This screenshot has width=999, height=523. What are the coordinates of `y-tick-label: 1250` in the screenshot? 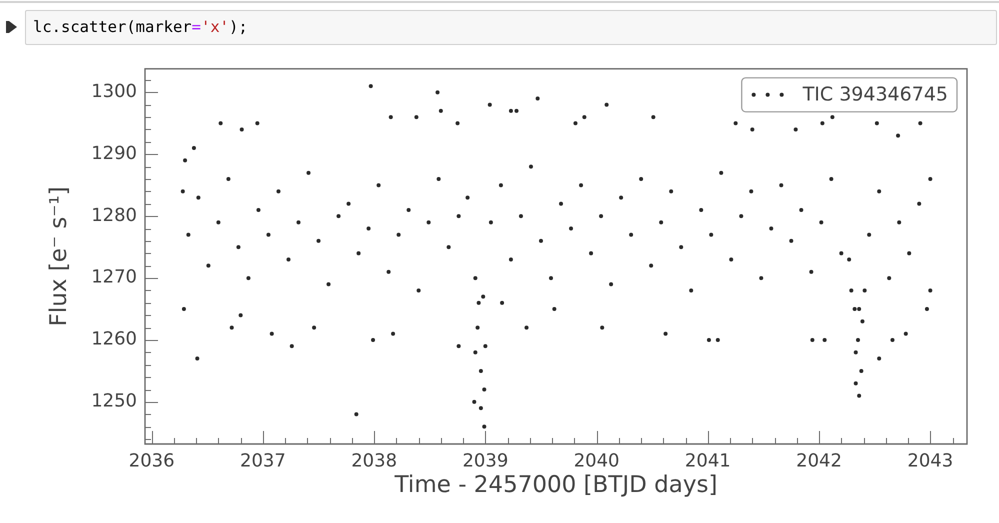 It's located at (114, 401).